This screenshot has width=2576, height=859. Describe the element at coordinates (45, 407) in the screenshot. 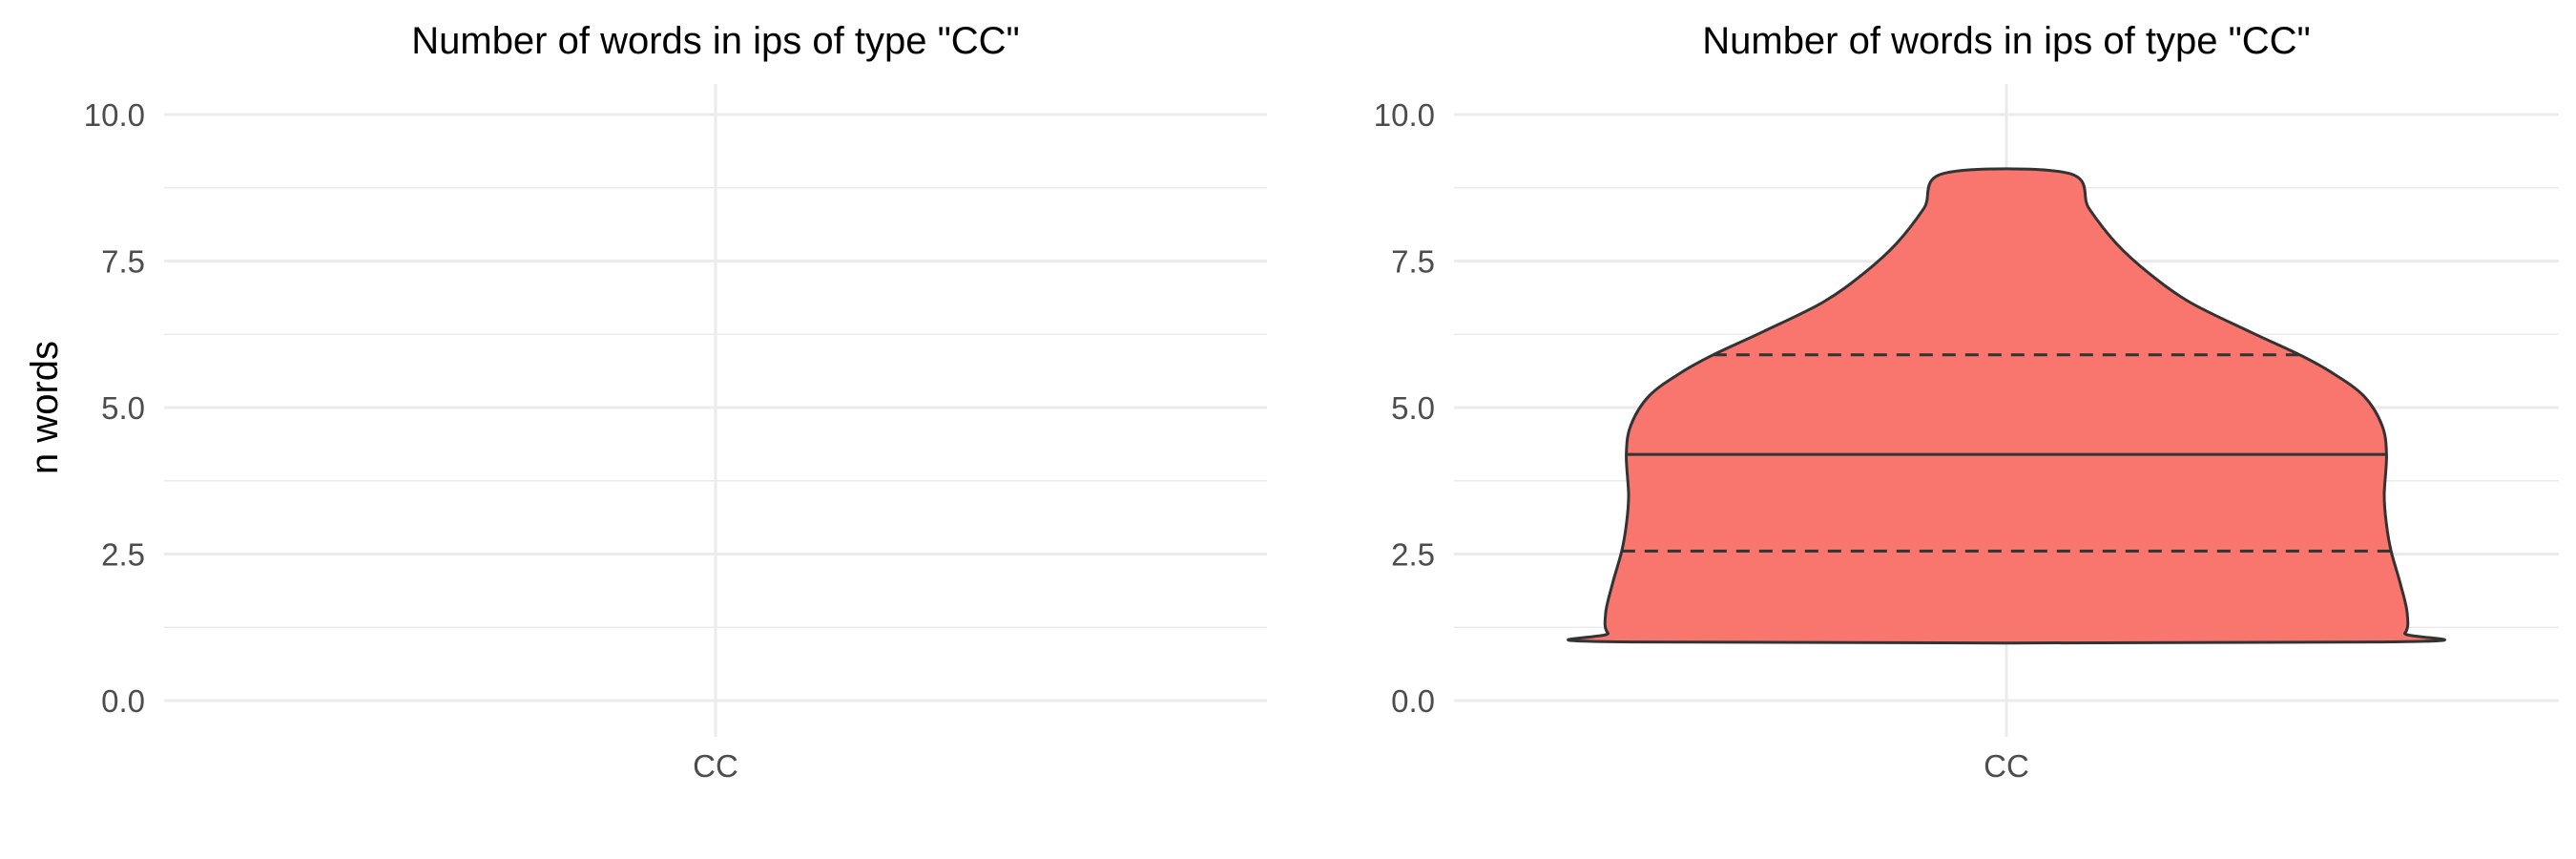

I see `y-axis-title: n words` at that location.